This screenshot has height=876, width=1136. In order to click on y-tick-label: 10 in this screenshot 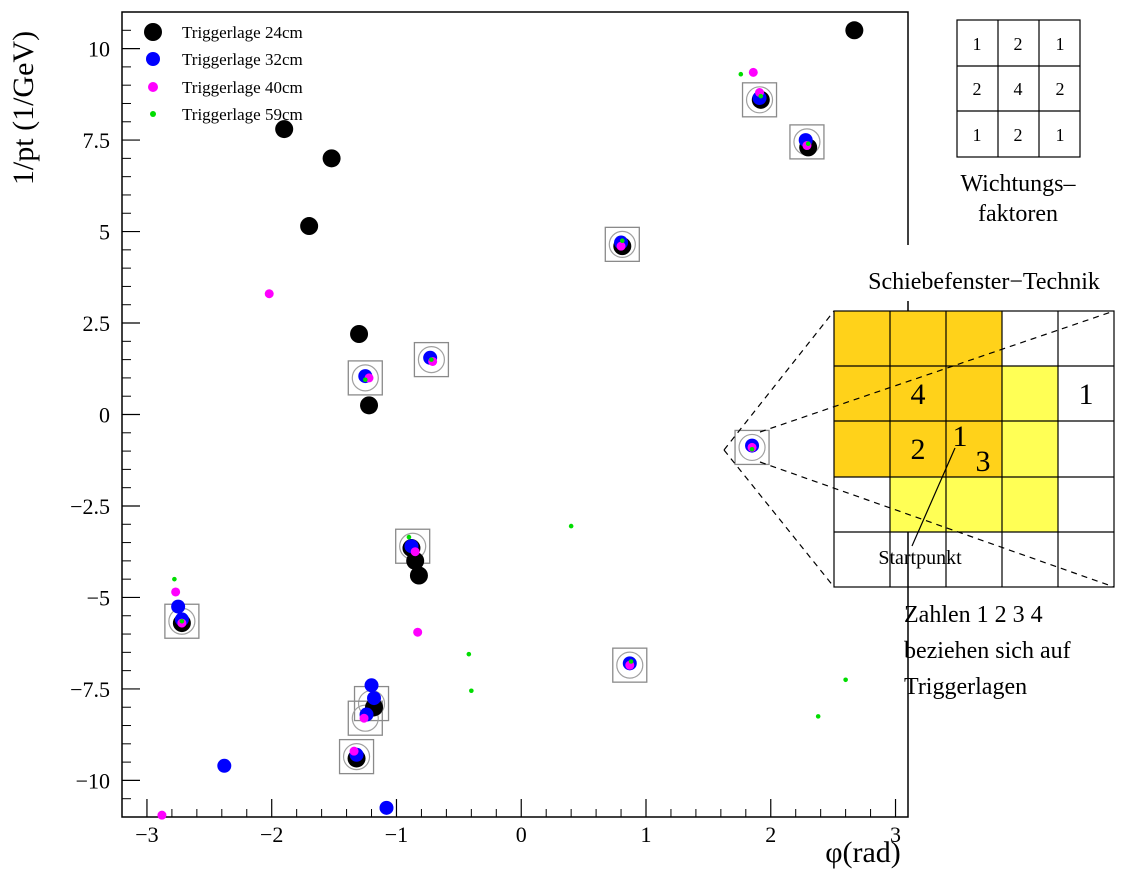, I will do `click(99, 49)`.